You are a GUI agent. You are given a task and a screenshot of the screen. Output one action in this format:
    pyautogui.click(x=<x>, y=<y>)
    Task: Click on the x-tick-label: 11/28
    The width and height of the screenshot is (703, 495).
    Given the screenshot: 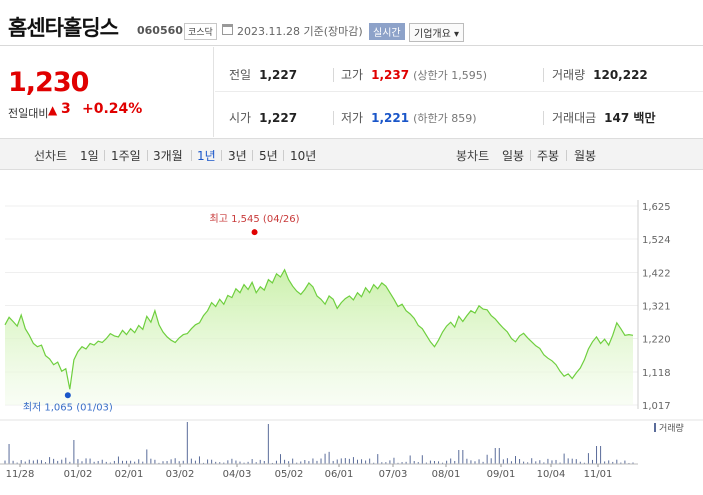 What is the action you would take?
    pyautogui.click(x=20, y=474)
    